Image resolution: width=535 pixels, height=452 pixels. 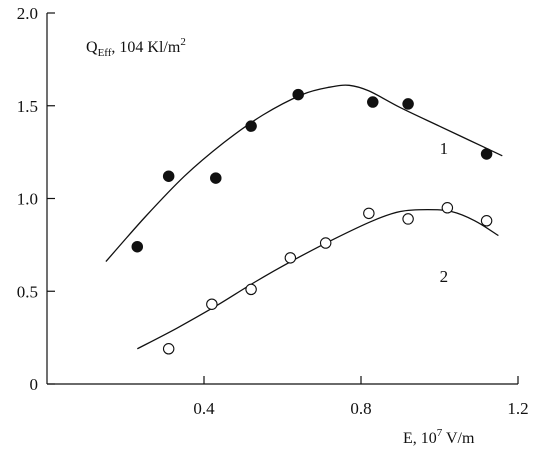 I want to click on y-tick-label: 1.0, so click(x=27, y=199).